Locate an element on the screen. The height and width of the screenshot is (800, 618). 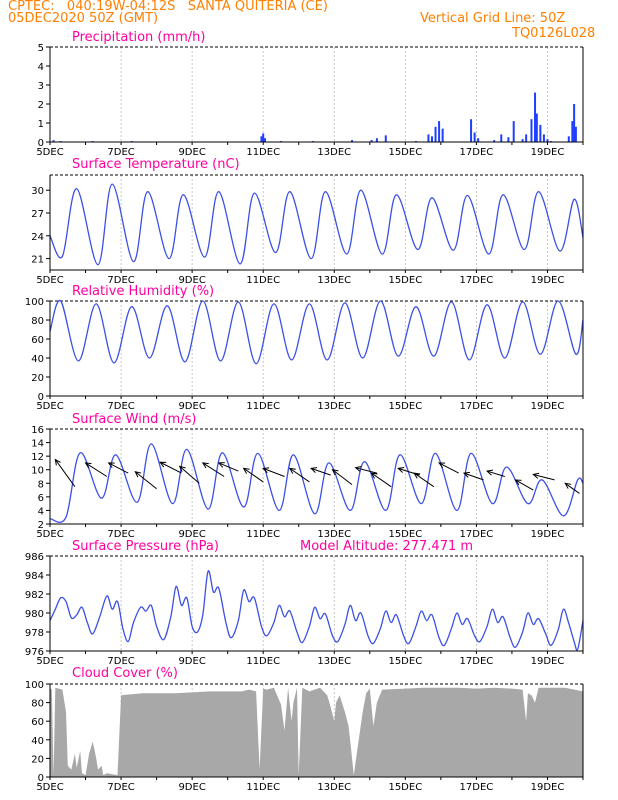
header-run-time: 05DEC2020 50Z (GMT) is located at coordinates (83, 18).